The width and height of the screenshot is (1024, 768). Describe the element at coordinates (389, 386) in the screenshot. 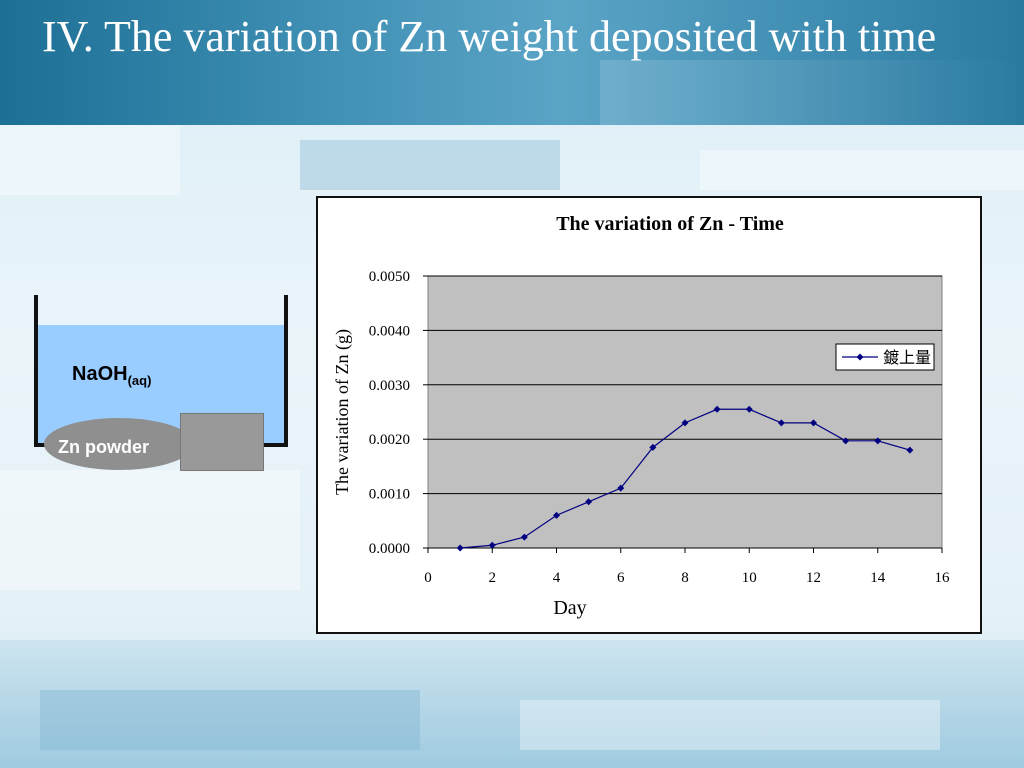

I see `y-tick-label: 0.0030` at that location.